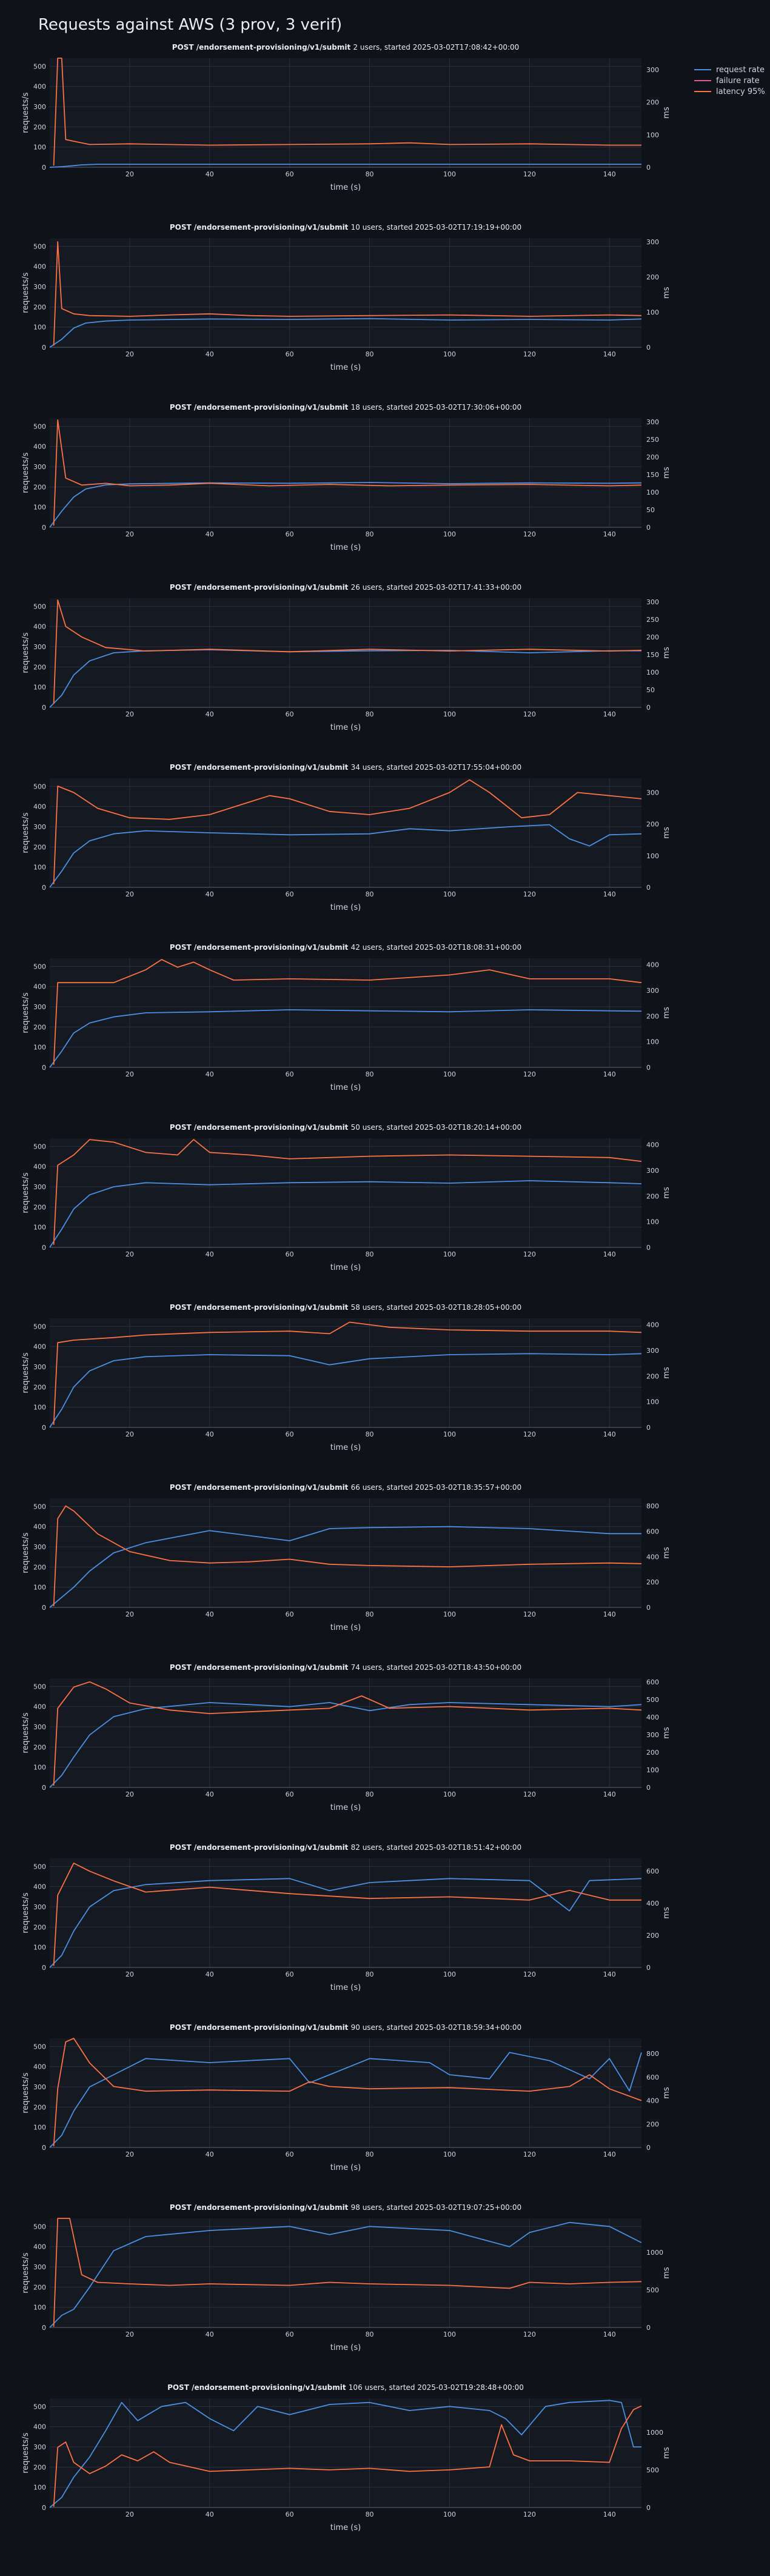 The height and width of the screenshot is (2576, 770). I want to click on y-right-tick-label: 500, so click(653, 2470).